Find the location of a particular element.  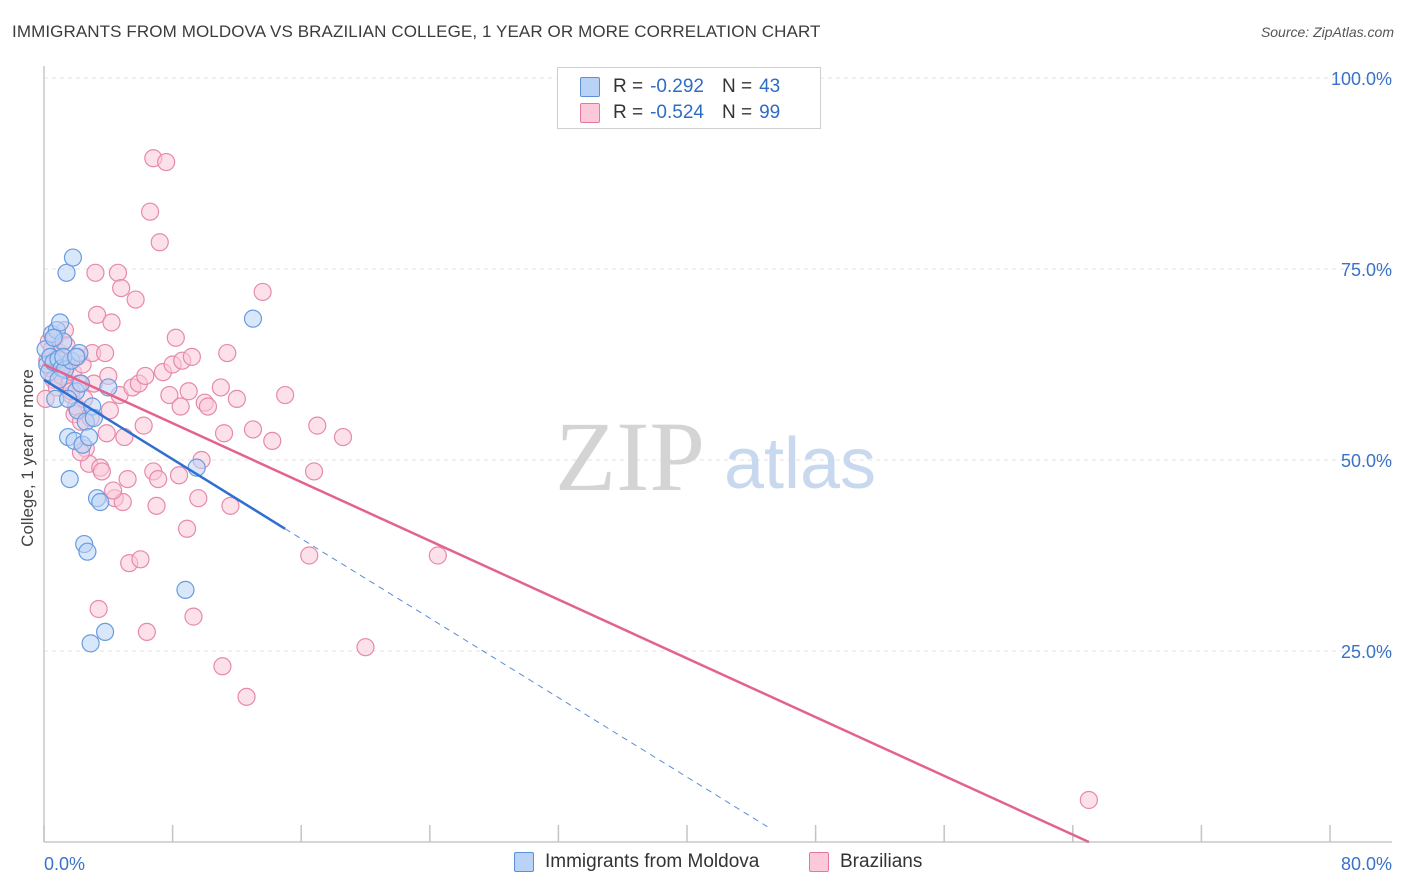

y-tick-label: 100.0% is located at coordinates (1361, 79).